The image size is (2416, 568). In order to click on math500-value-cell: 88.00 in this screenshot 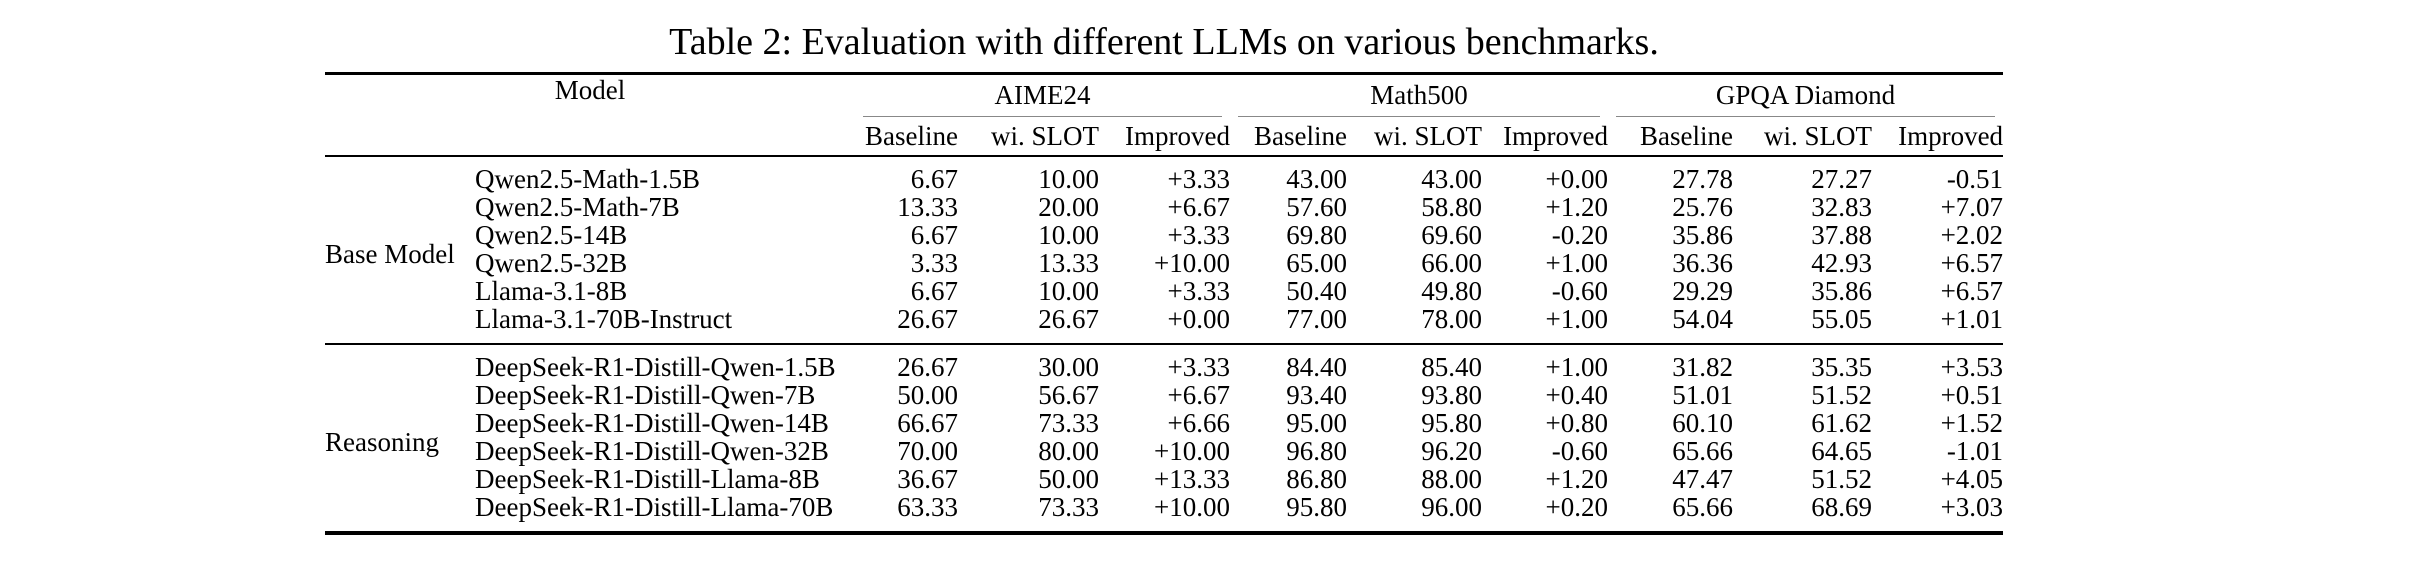, I will do `click(1452, 479)`.